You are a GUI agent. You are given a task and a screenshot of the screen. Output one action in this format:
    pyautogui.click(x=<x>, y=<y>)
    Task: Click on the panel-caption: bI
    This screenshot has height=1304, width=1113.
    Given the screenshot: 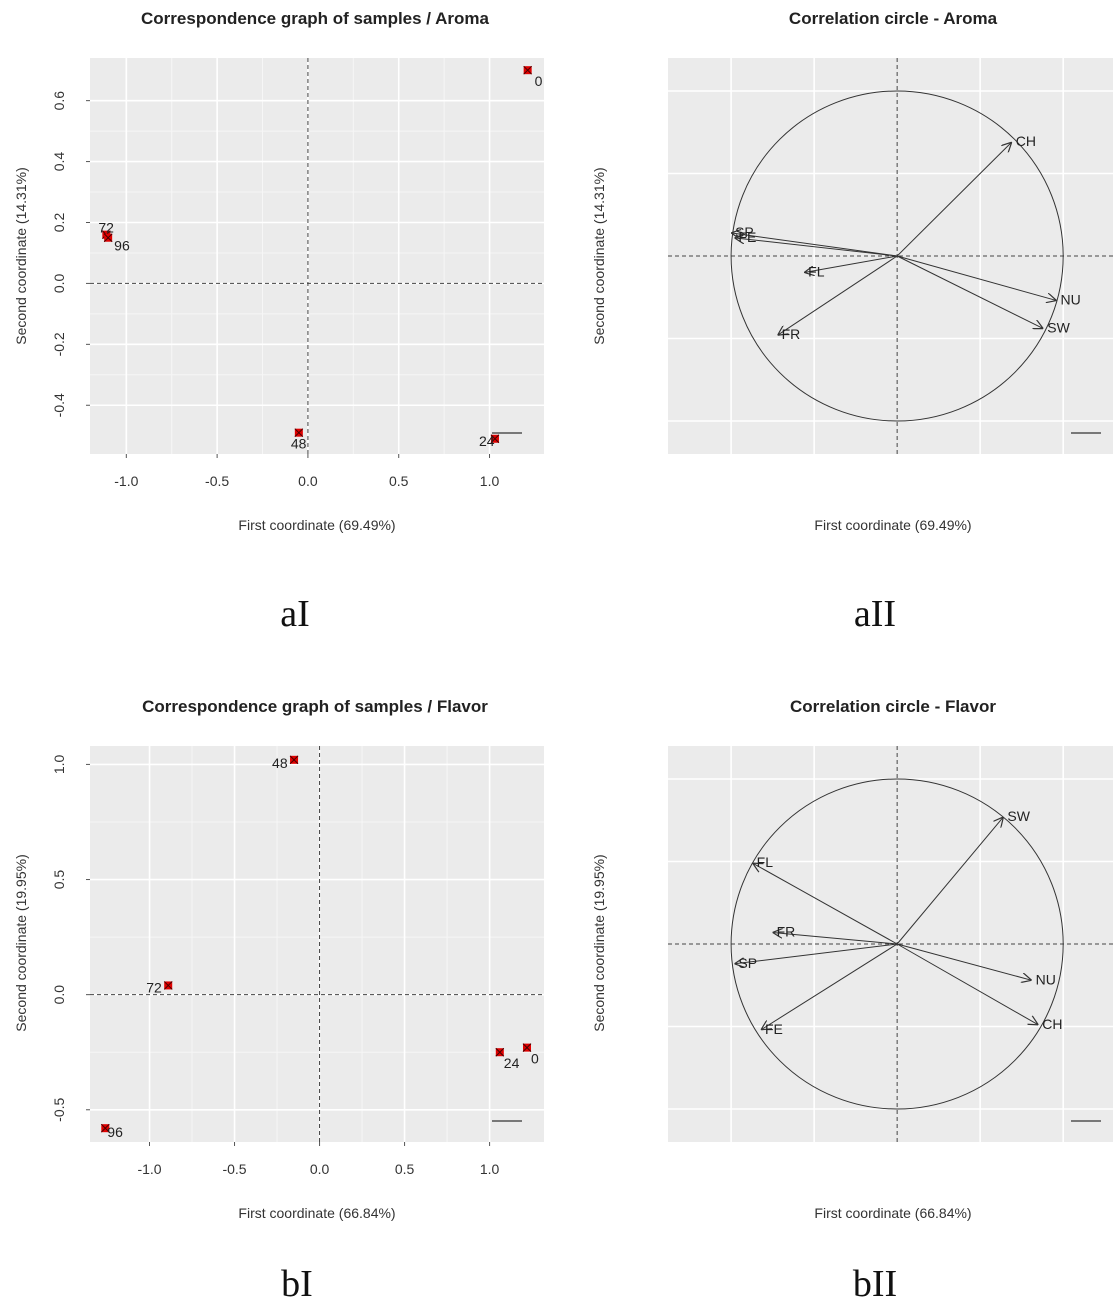 What is the action you would take?
    pyautogui.click(x=297, y=1283)
    